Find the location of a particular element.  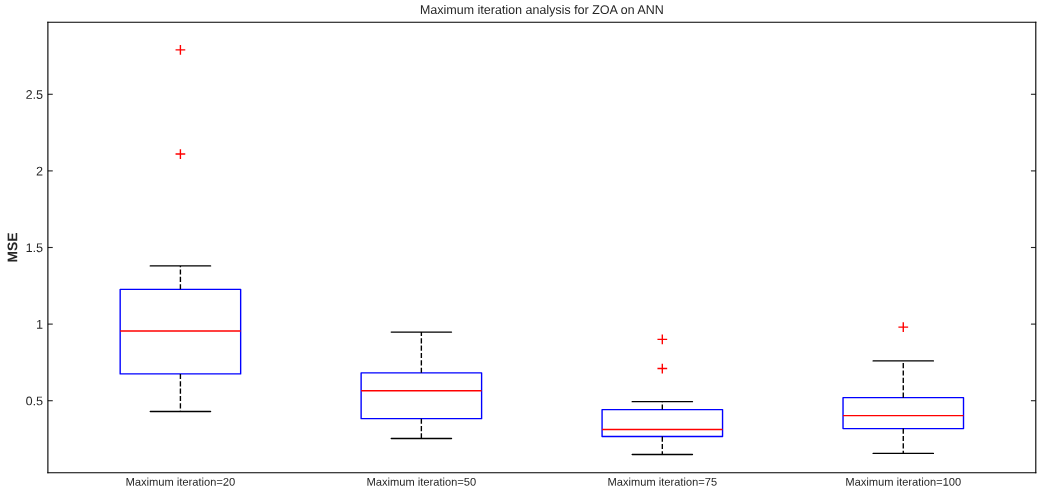

chart-title: Maximum iteration analysis for ZOA on ANN is located at coordinates (541, 10).